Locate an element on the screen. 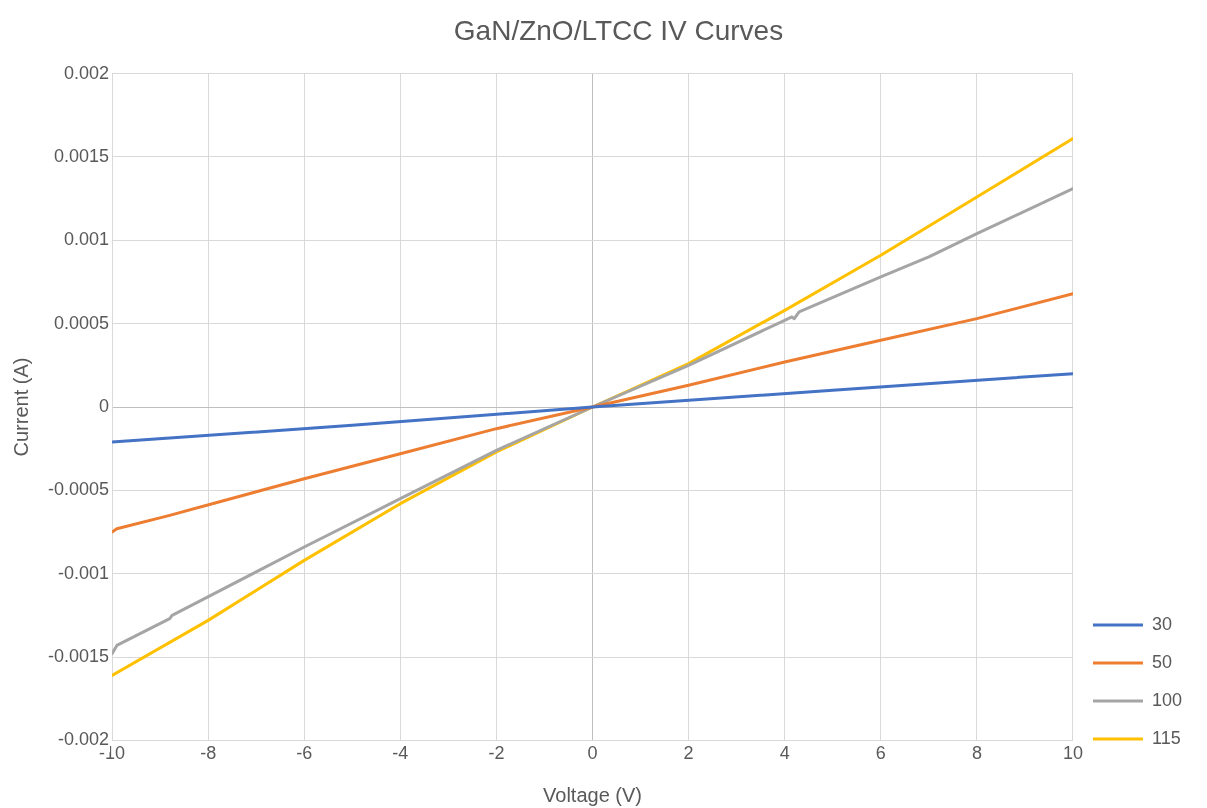 This screenshot has height=808, width=1207. y-tick-label: -0.001 is located at coordinates (84, 572).